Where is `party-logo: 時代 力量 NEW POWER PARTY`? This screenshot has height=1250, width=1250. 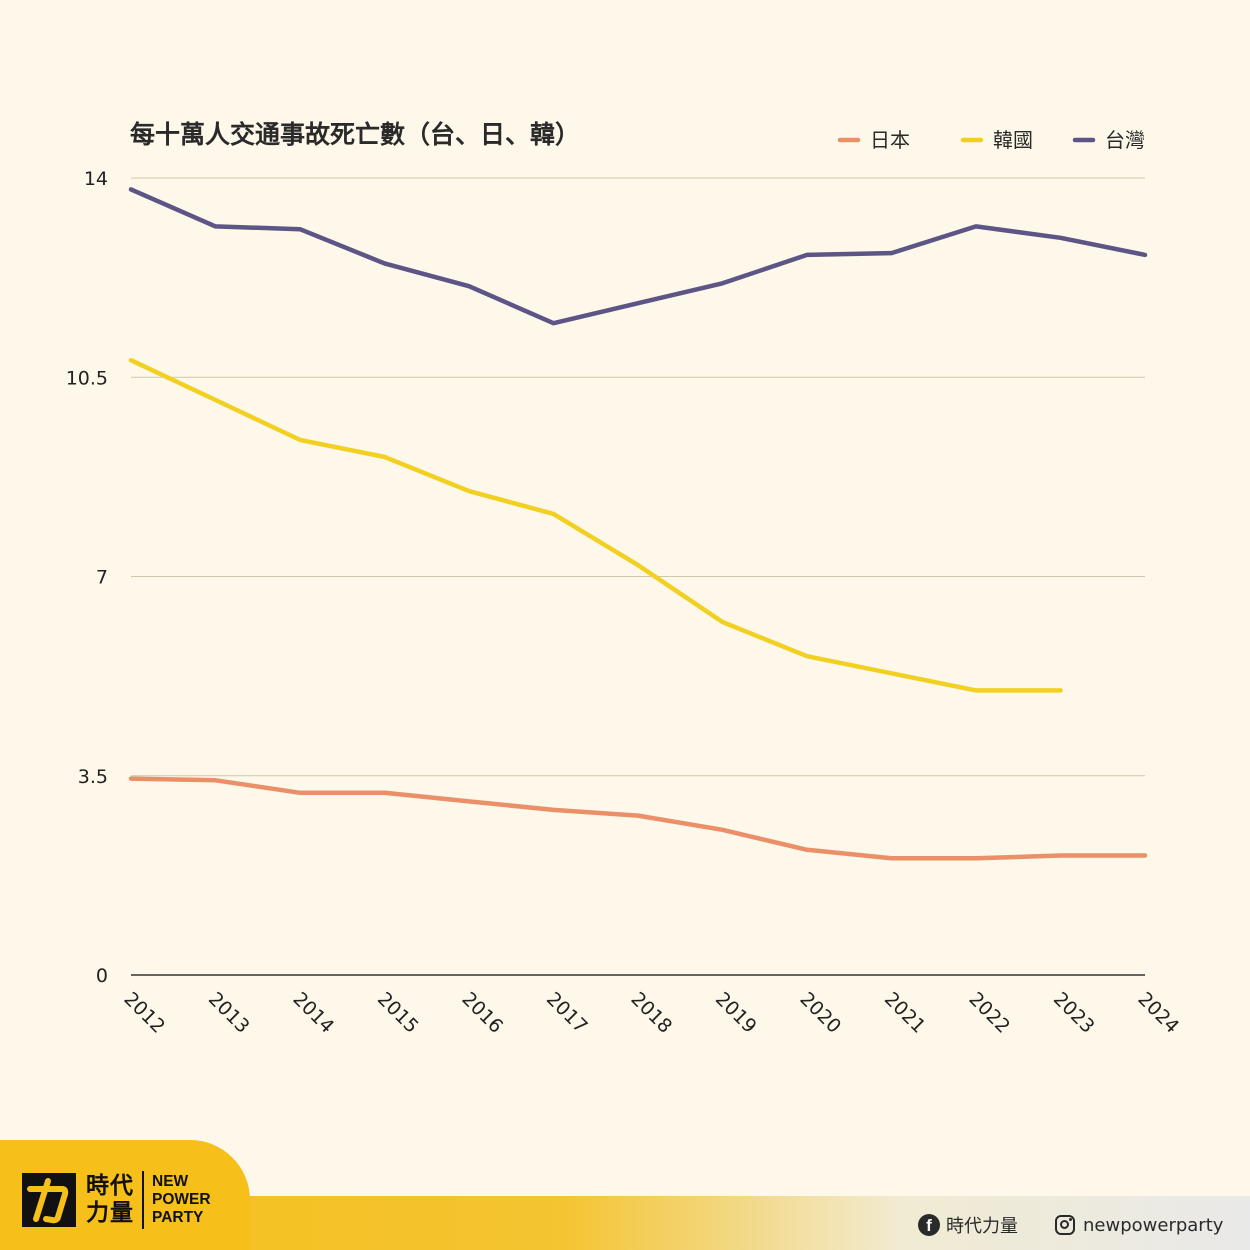
party-logo: 時代 力量 NEW POWER PARTY is located at coordinates (116, 1200).